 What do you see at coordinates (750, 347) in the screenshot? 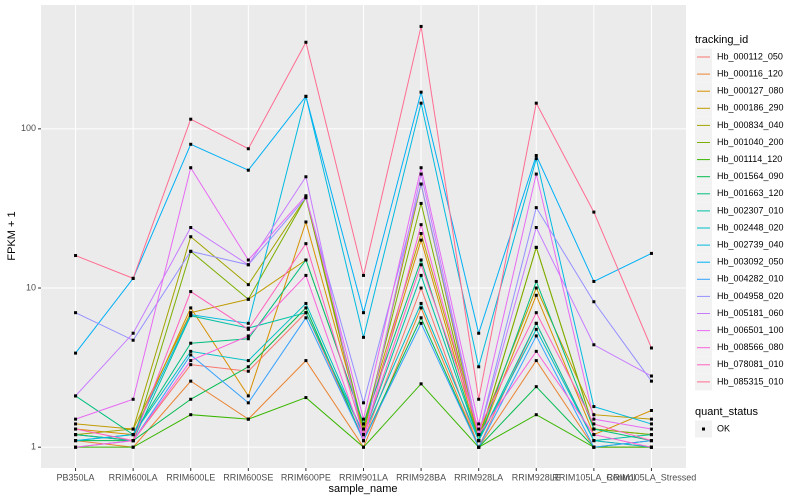
I see `legend-label: Hb_008566_080` at bounding box center [750, 347].